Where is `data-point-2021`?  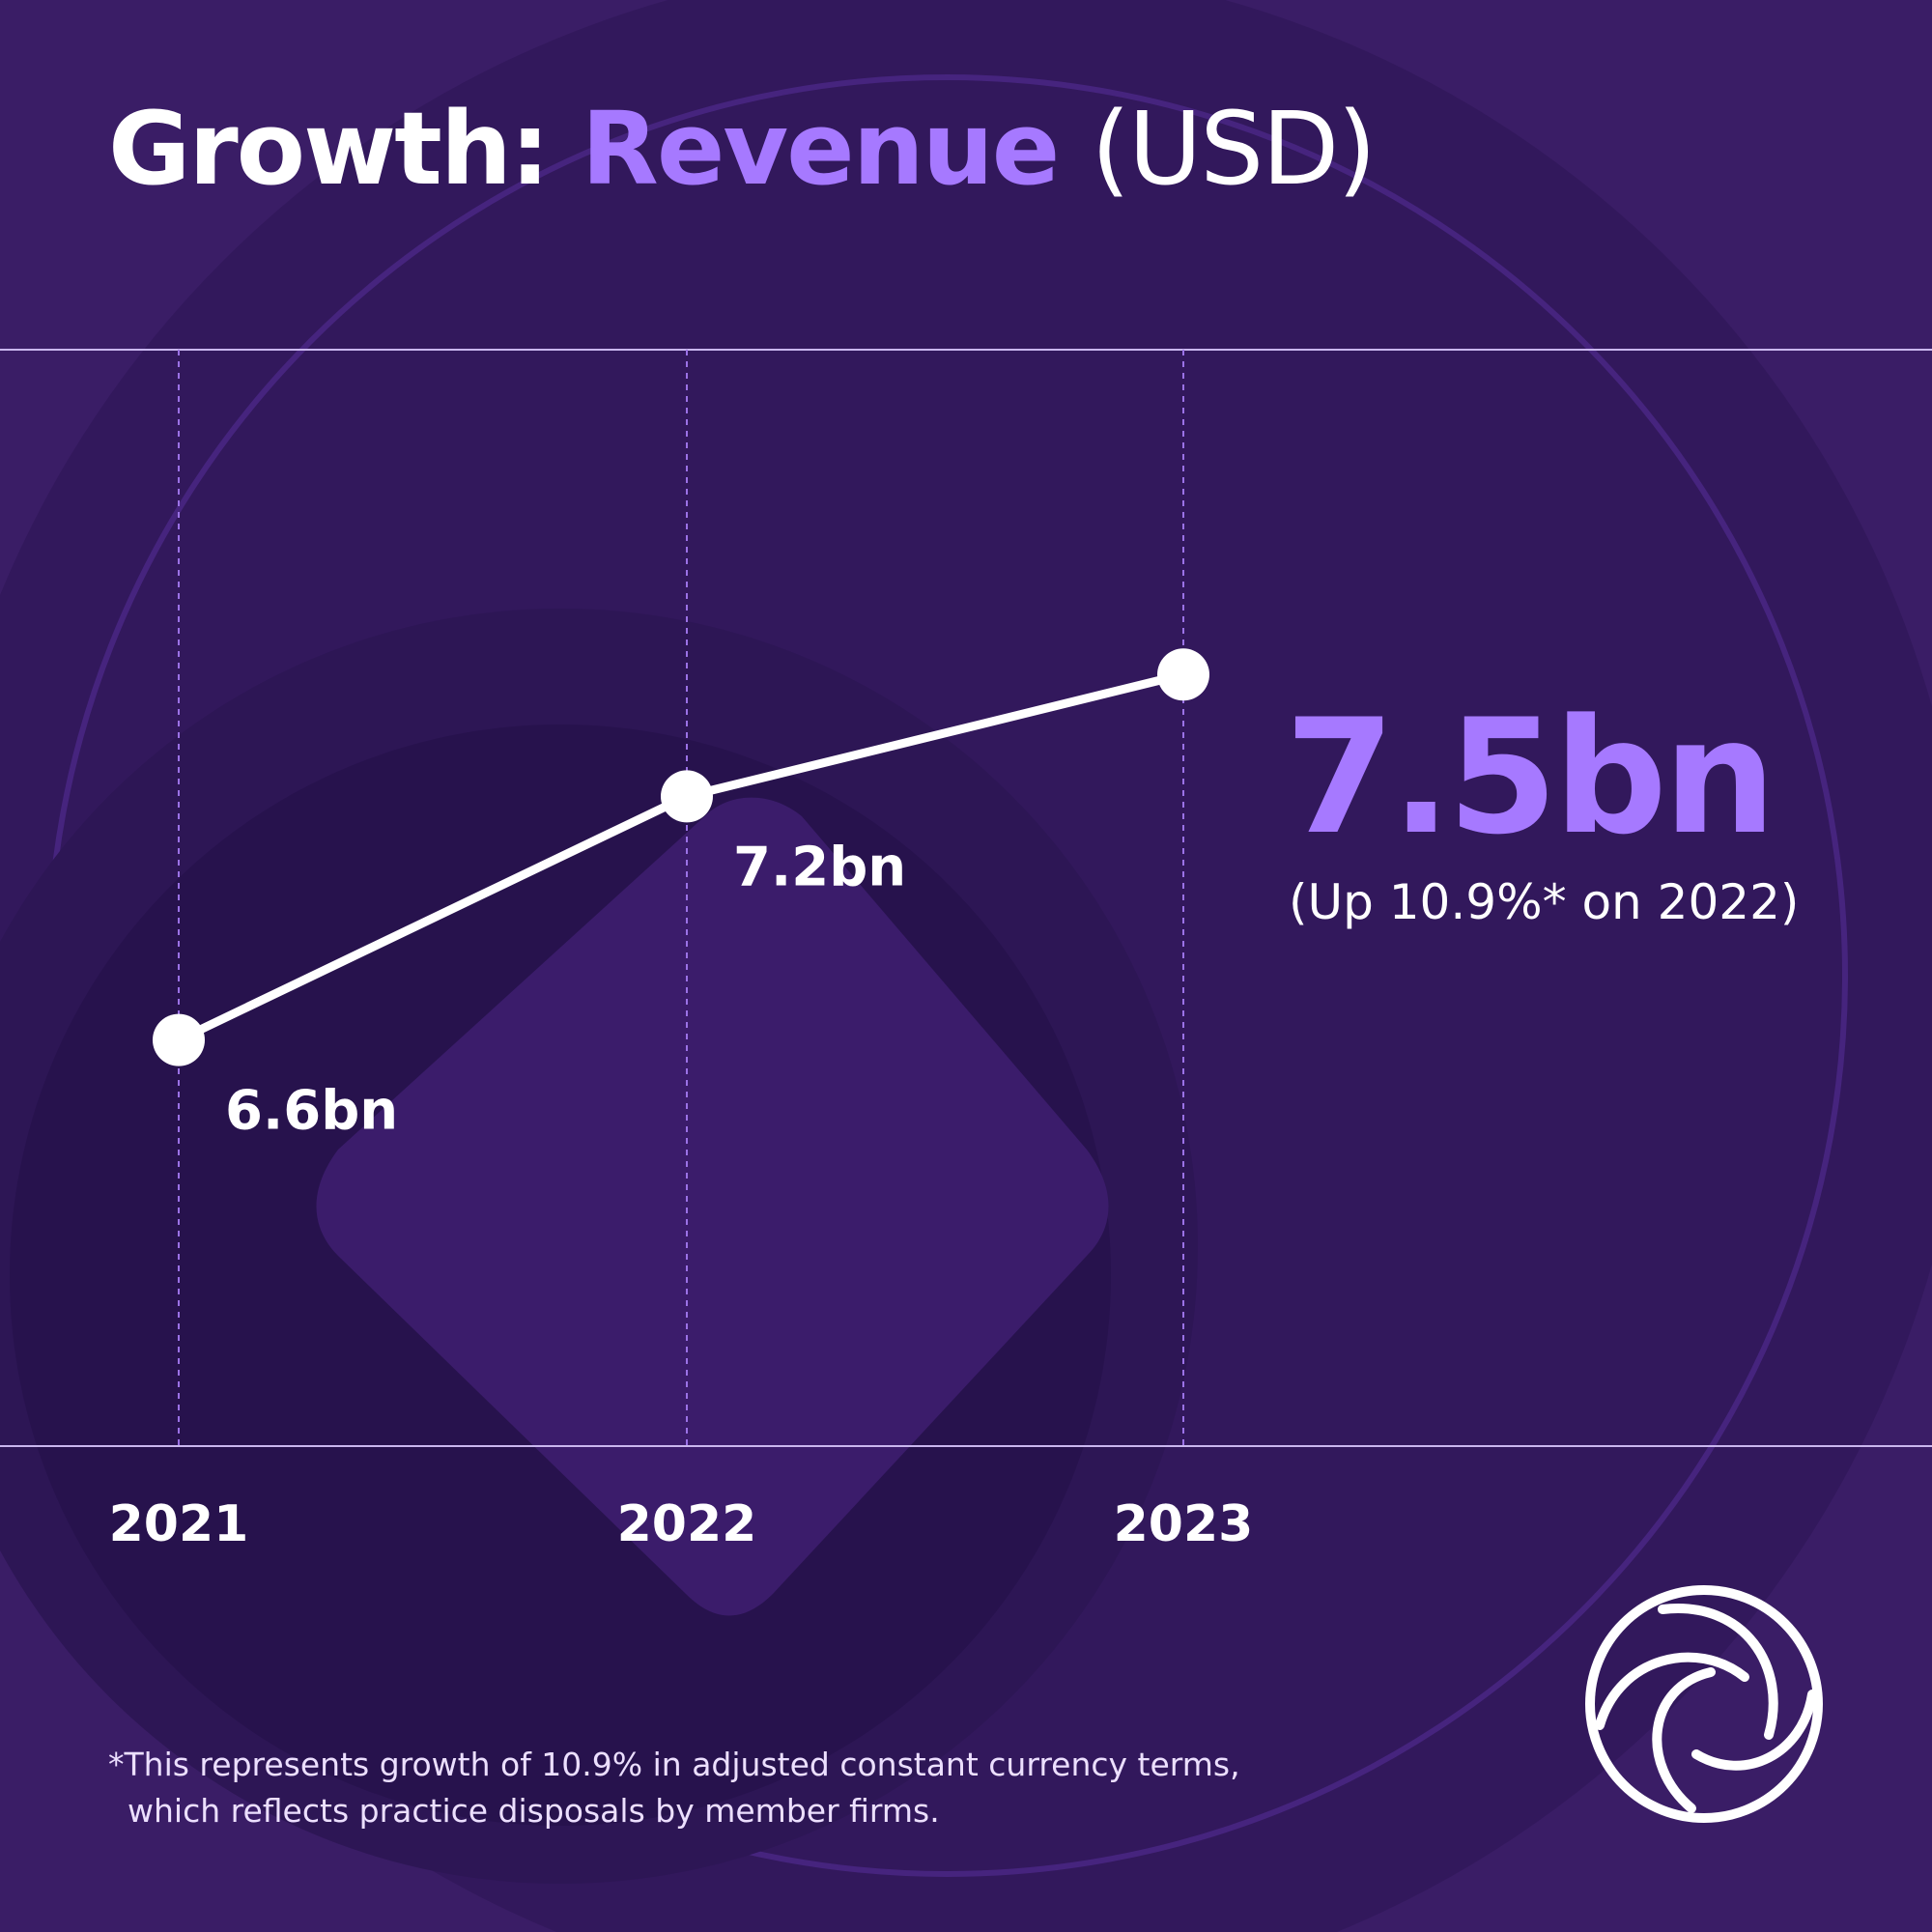
data-point-2021 is located at coordinates (179, 1039).